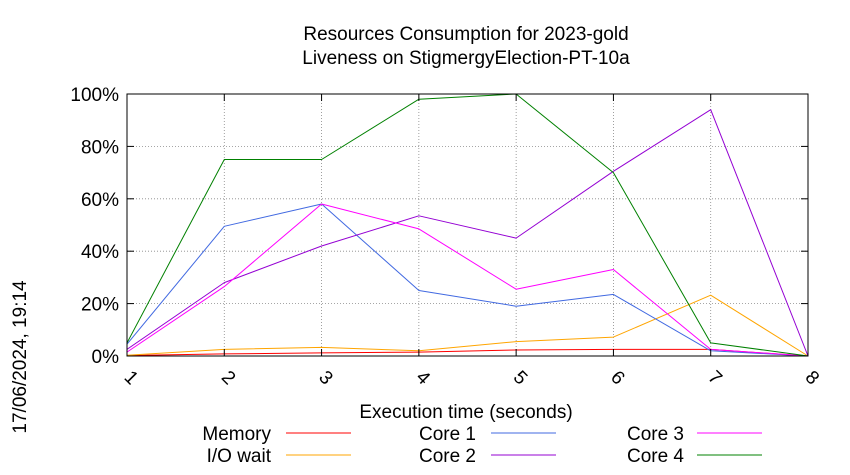 The height and width of the screenshot is (475, 850). Describe the element at coordinates (465, 412) in the screenshot. I see `x-axis-label: Execution time (seconds)` at that location.